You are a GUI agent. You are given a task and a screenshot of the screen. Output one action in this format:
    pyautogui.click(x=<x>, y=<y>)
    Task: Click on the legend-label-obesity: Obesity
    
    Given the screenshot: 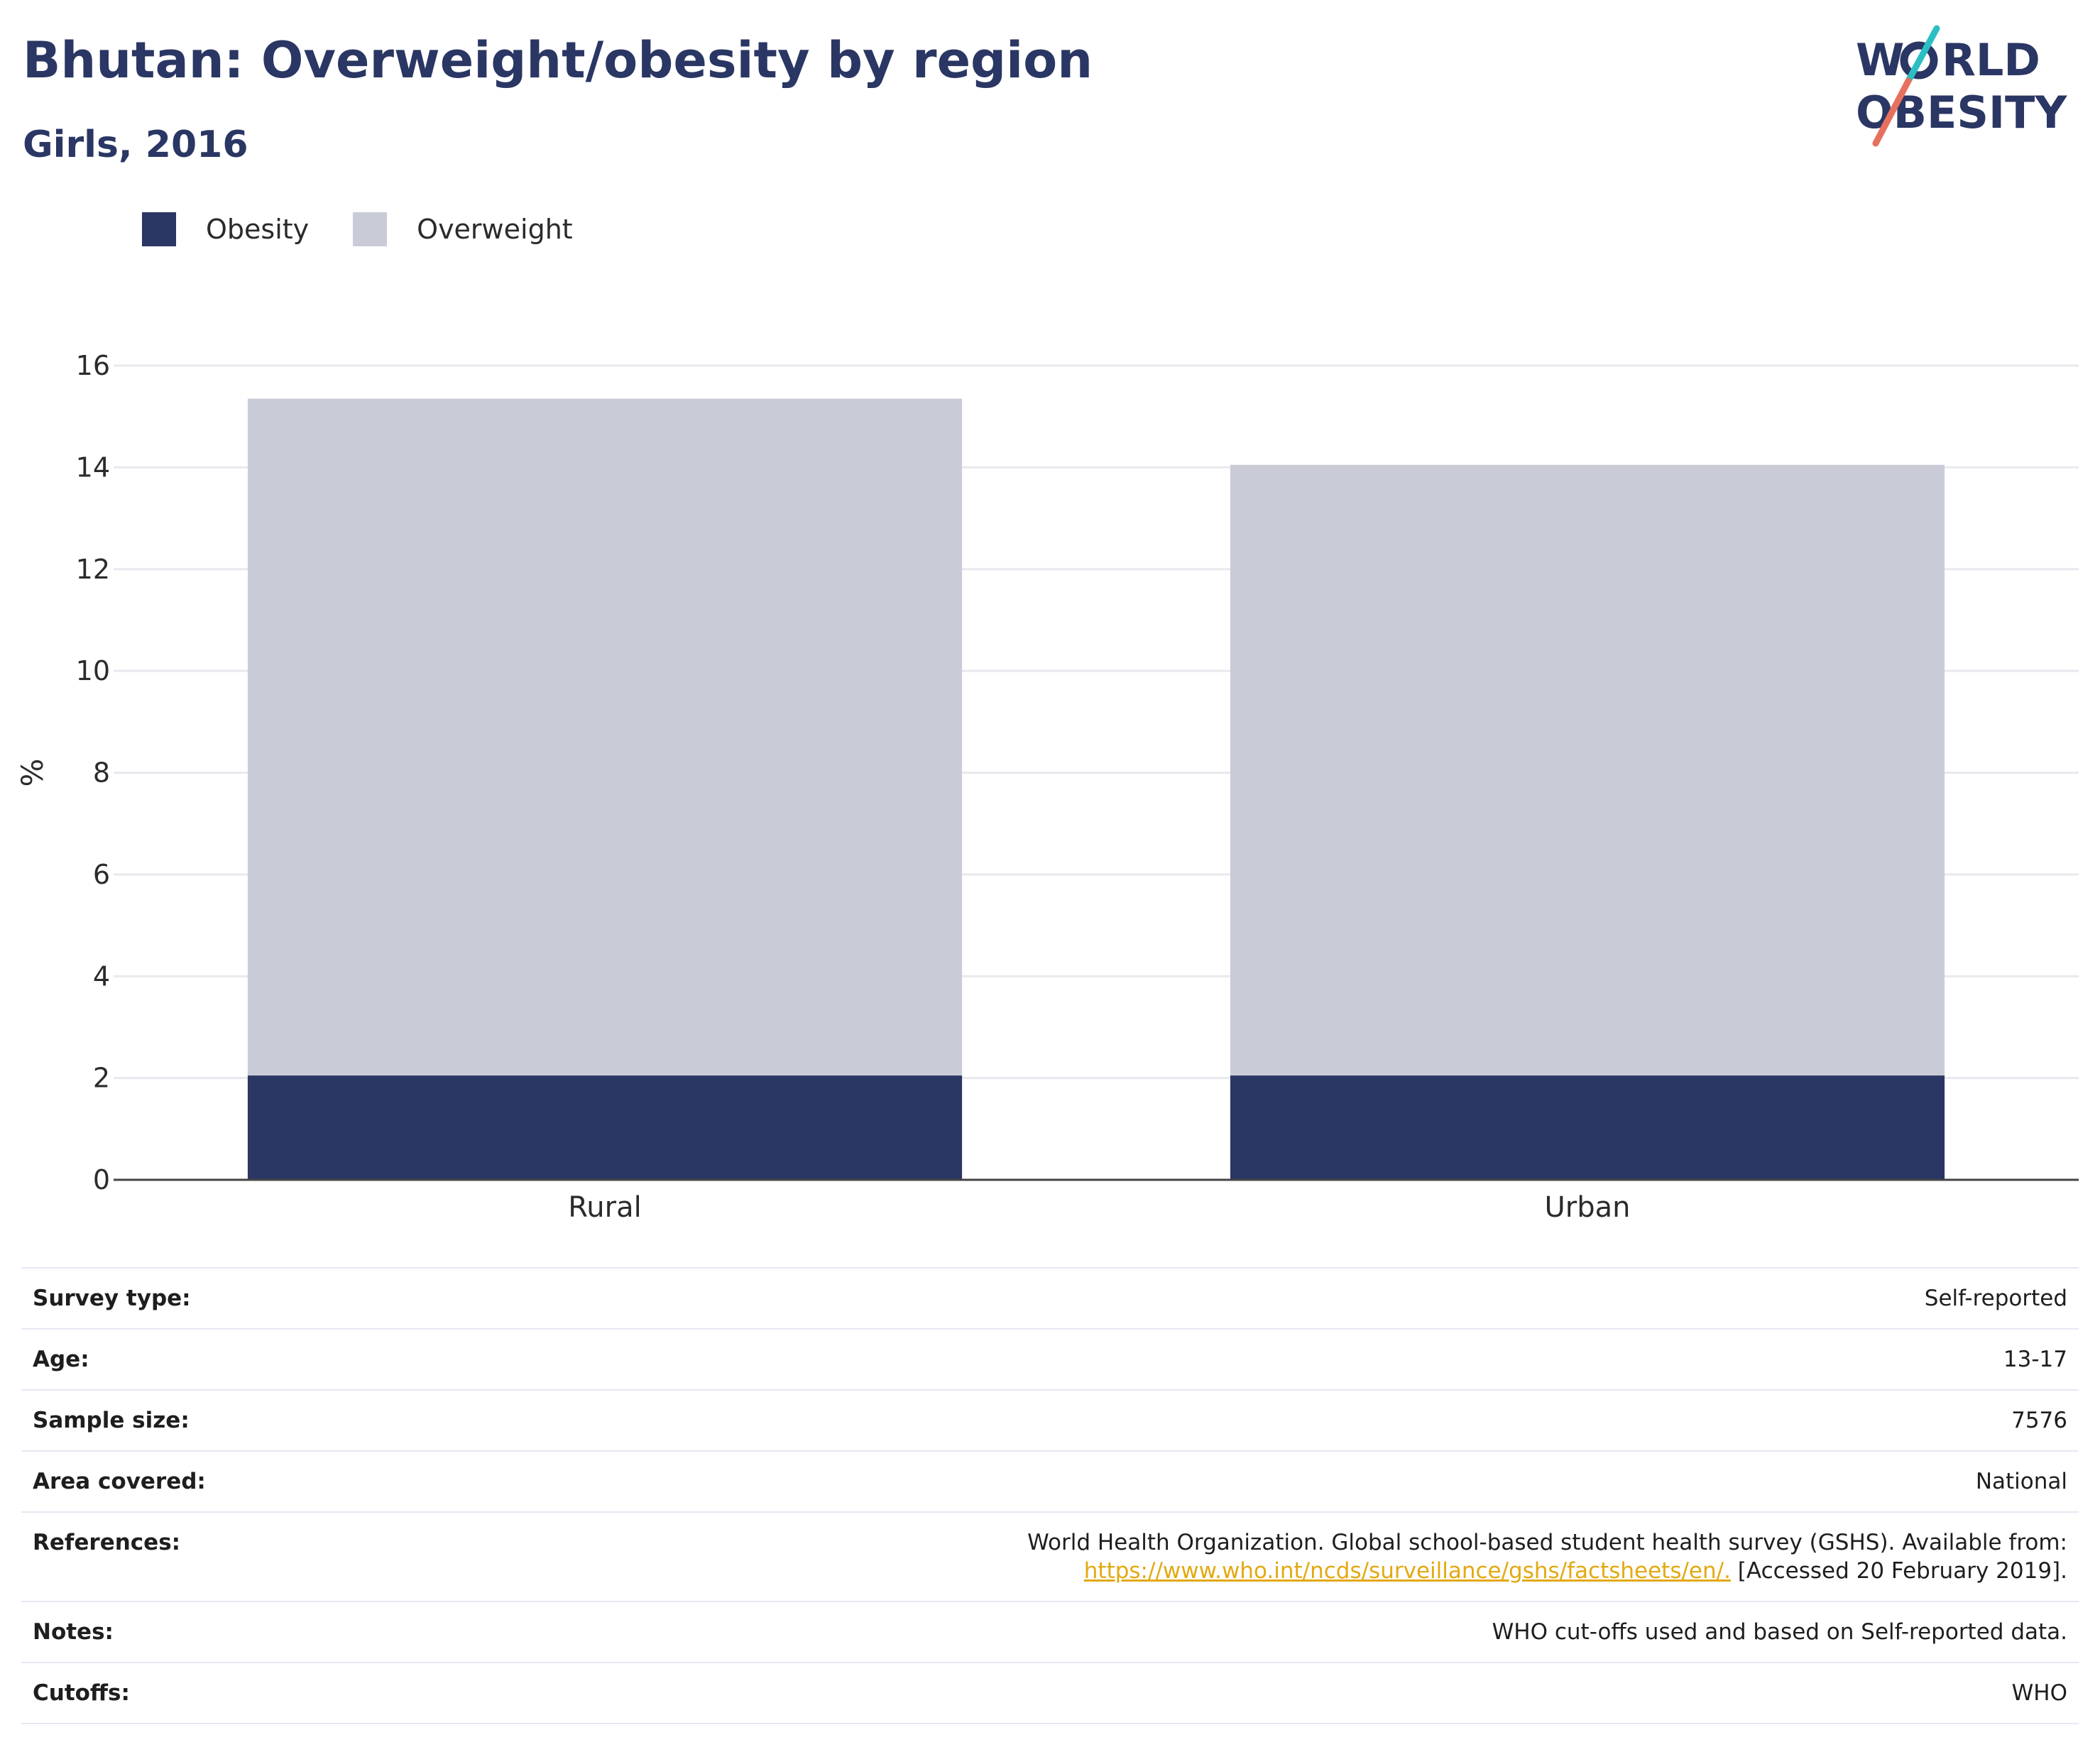 What is the action you would take?
    pyautogui.click(x=258, y=229)
    